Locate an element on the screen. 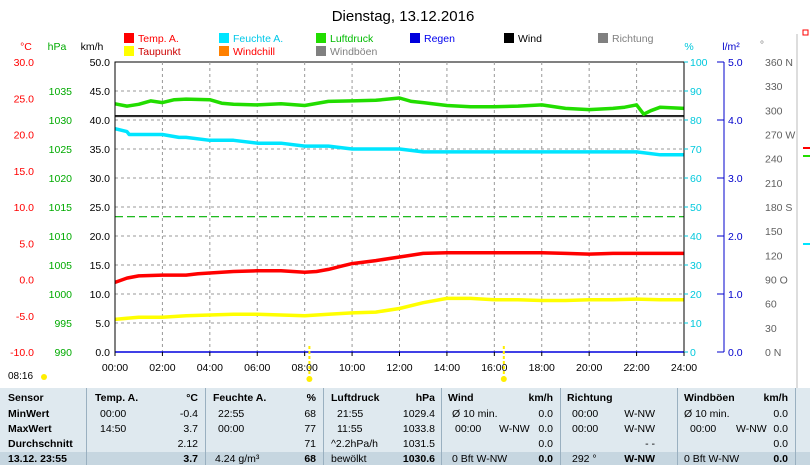 The height and width of the screenshot is (465, 810). current-time-dot is located at coordinates (44, 377).